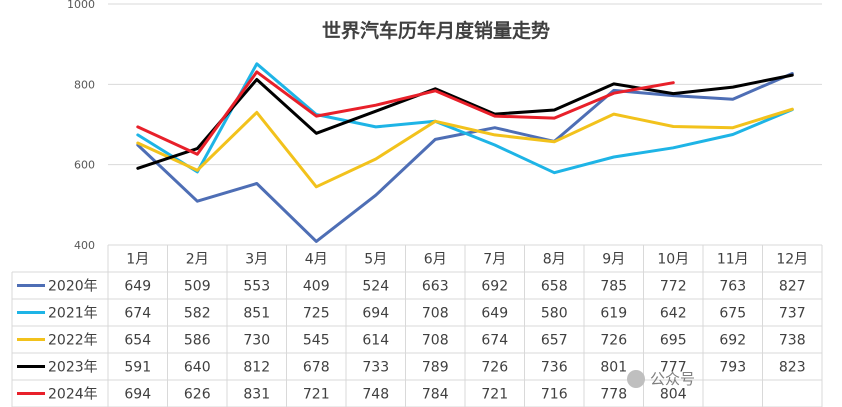 This screenshot has height=407, width=842. I want to click on x-tick-label: 3月, so click(256, 260).